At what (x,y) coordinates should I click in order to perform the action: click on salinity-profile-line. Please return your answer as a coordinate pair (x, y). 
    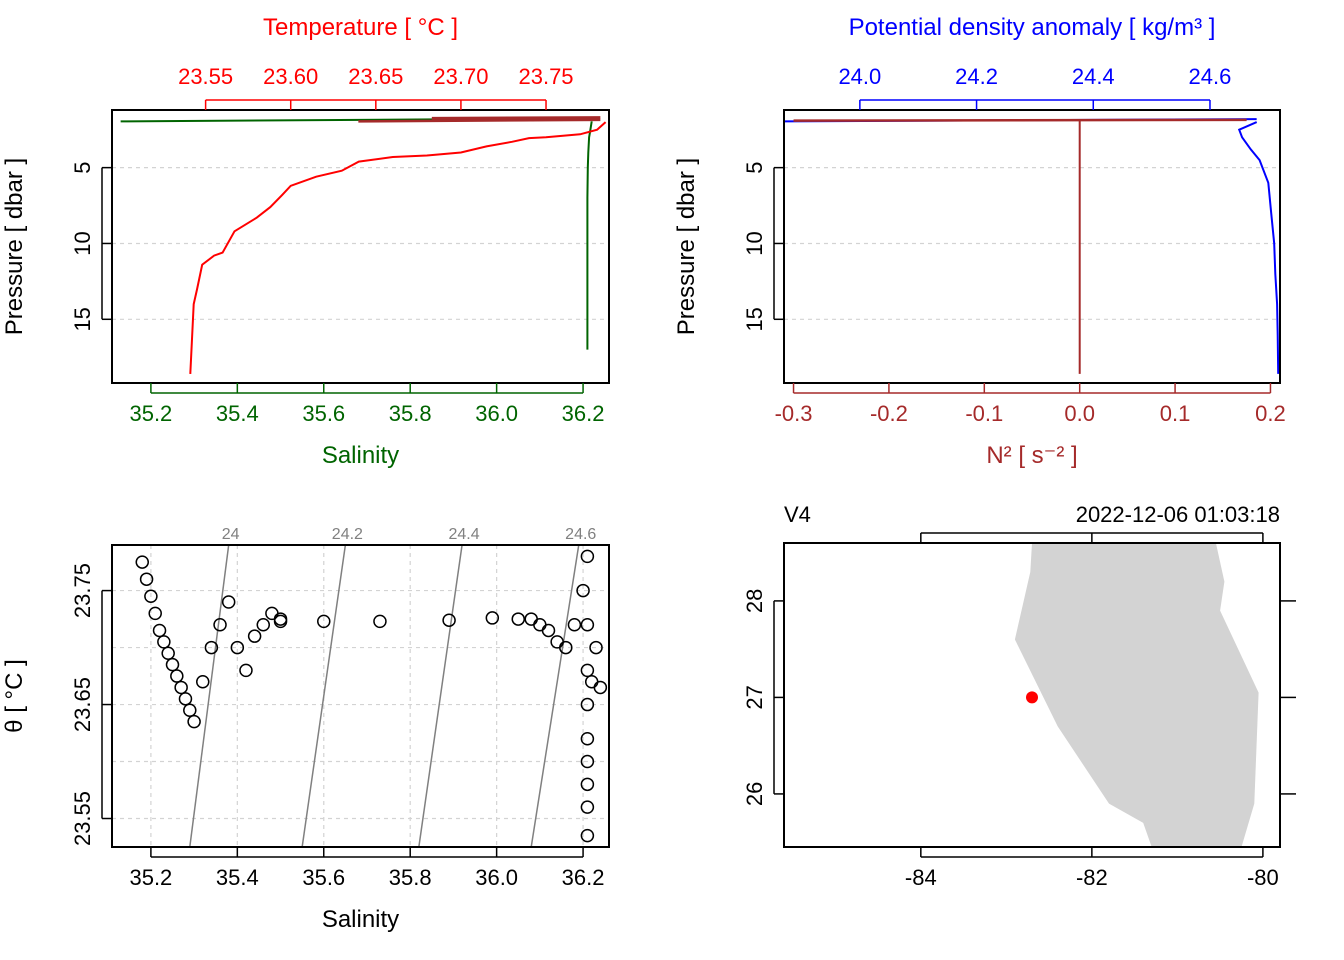
    Looking at the image, I should click on (589, 235).